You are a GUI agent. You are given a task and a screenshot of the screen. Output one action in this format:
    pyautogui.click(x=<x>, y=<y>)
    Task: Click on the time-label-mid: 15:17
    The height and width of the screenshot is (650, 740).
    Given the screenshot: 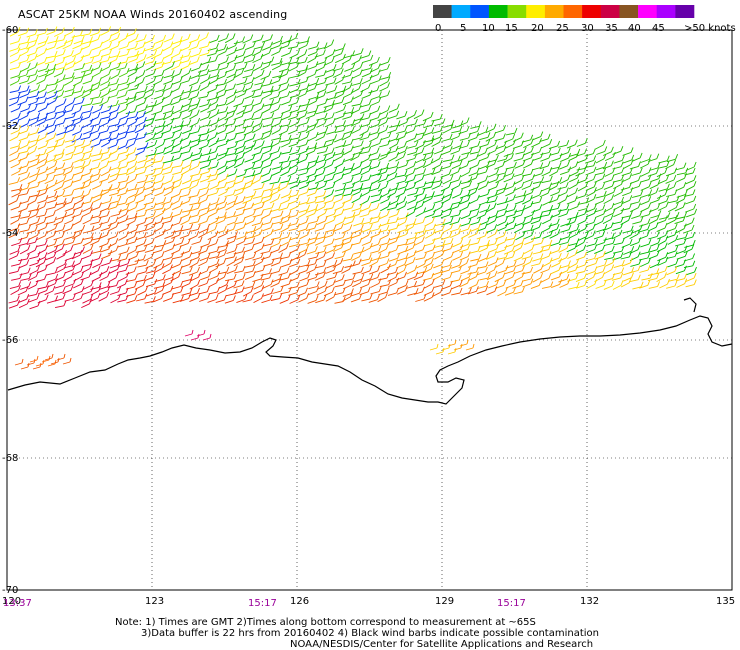 What is the action you would take?
    pyautogui.click(x=262, y=603)
    